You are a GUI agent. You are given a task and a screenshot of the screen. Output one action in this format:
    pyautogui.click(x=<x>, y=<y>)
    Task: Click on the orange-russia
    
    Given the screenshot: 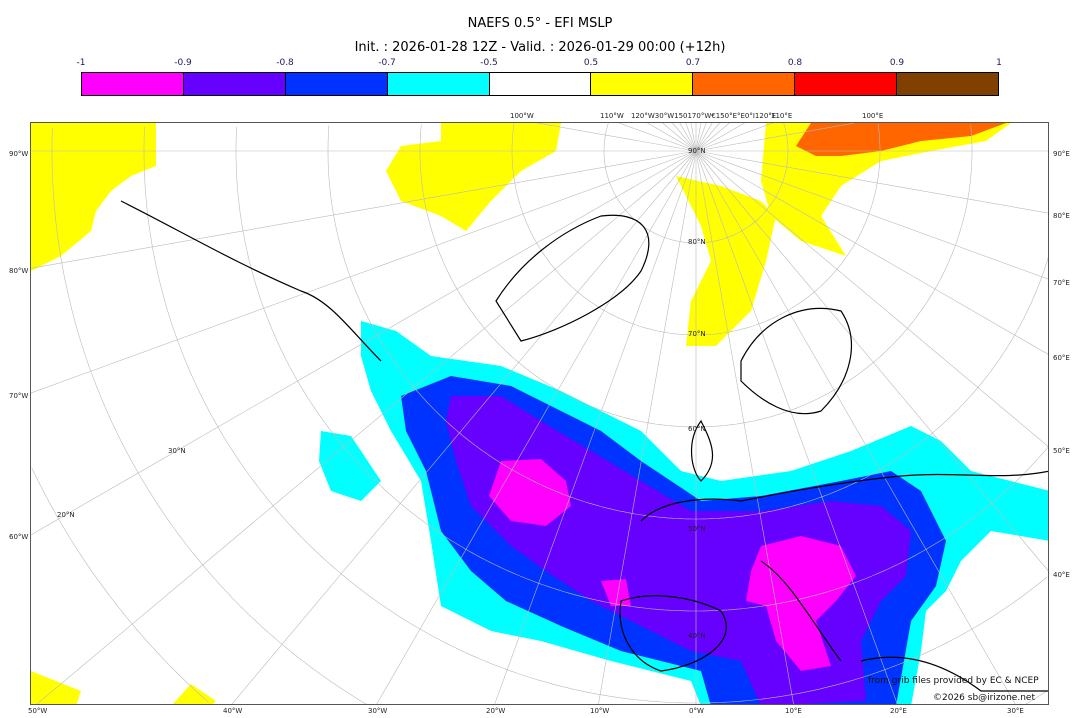 What is the action you would take?
    pyautogui.click(x=901, y=139)
    